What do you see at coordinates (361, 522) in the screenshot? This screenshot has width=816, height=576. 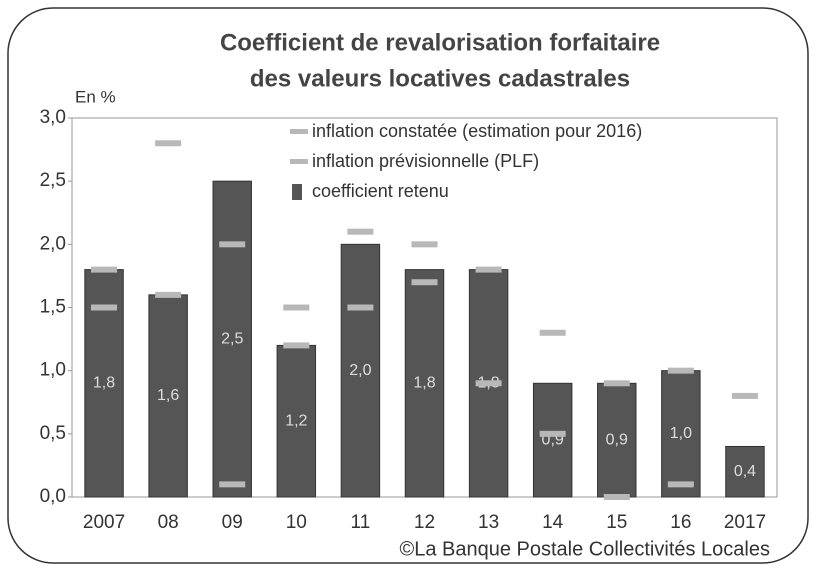 I see `x-tick-label: 11` at bounding box center [361, 522].